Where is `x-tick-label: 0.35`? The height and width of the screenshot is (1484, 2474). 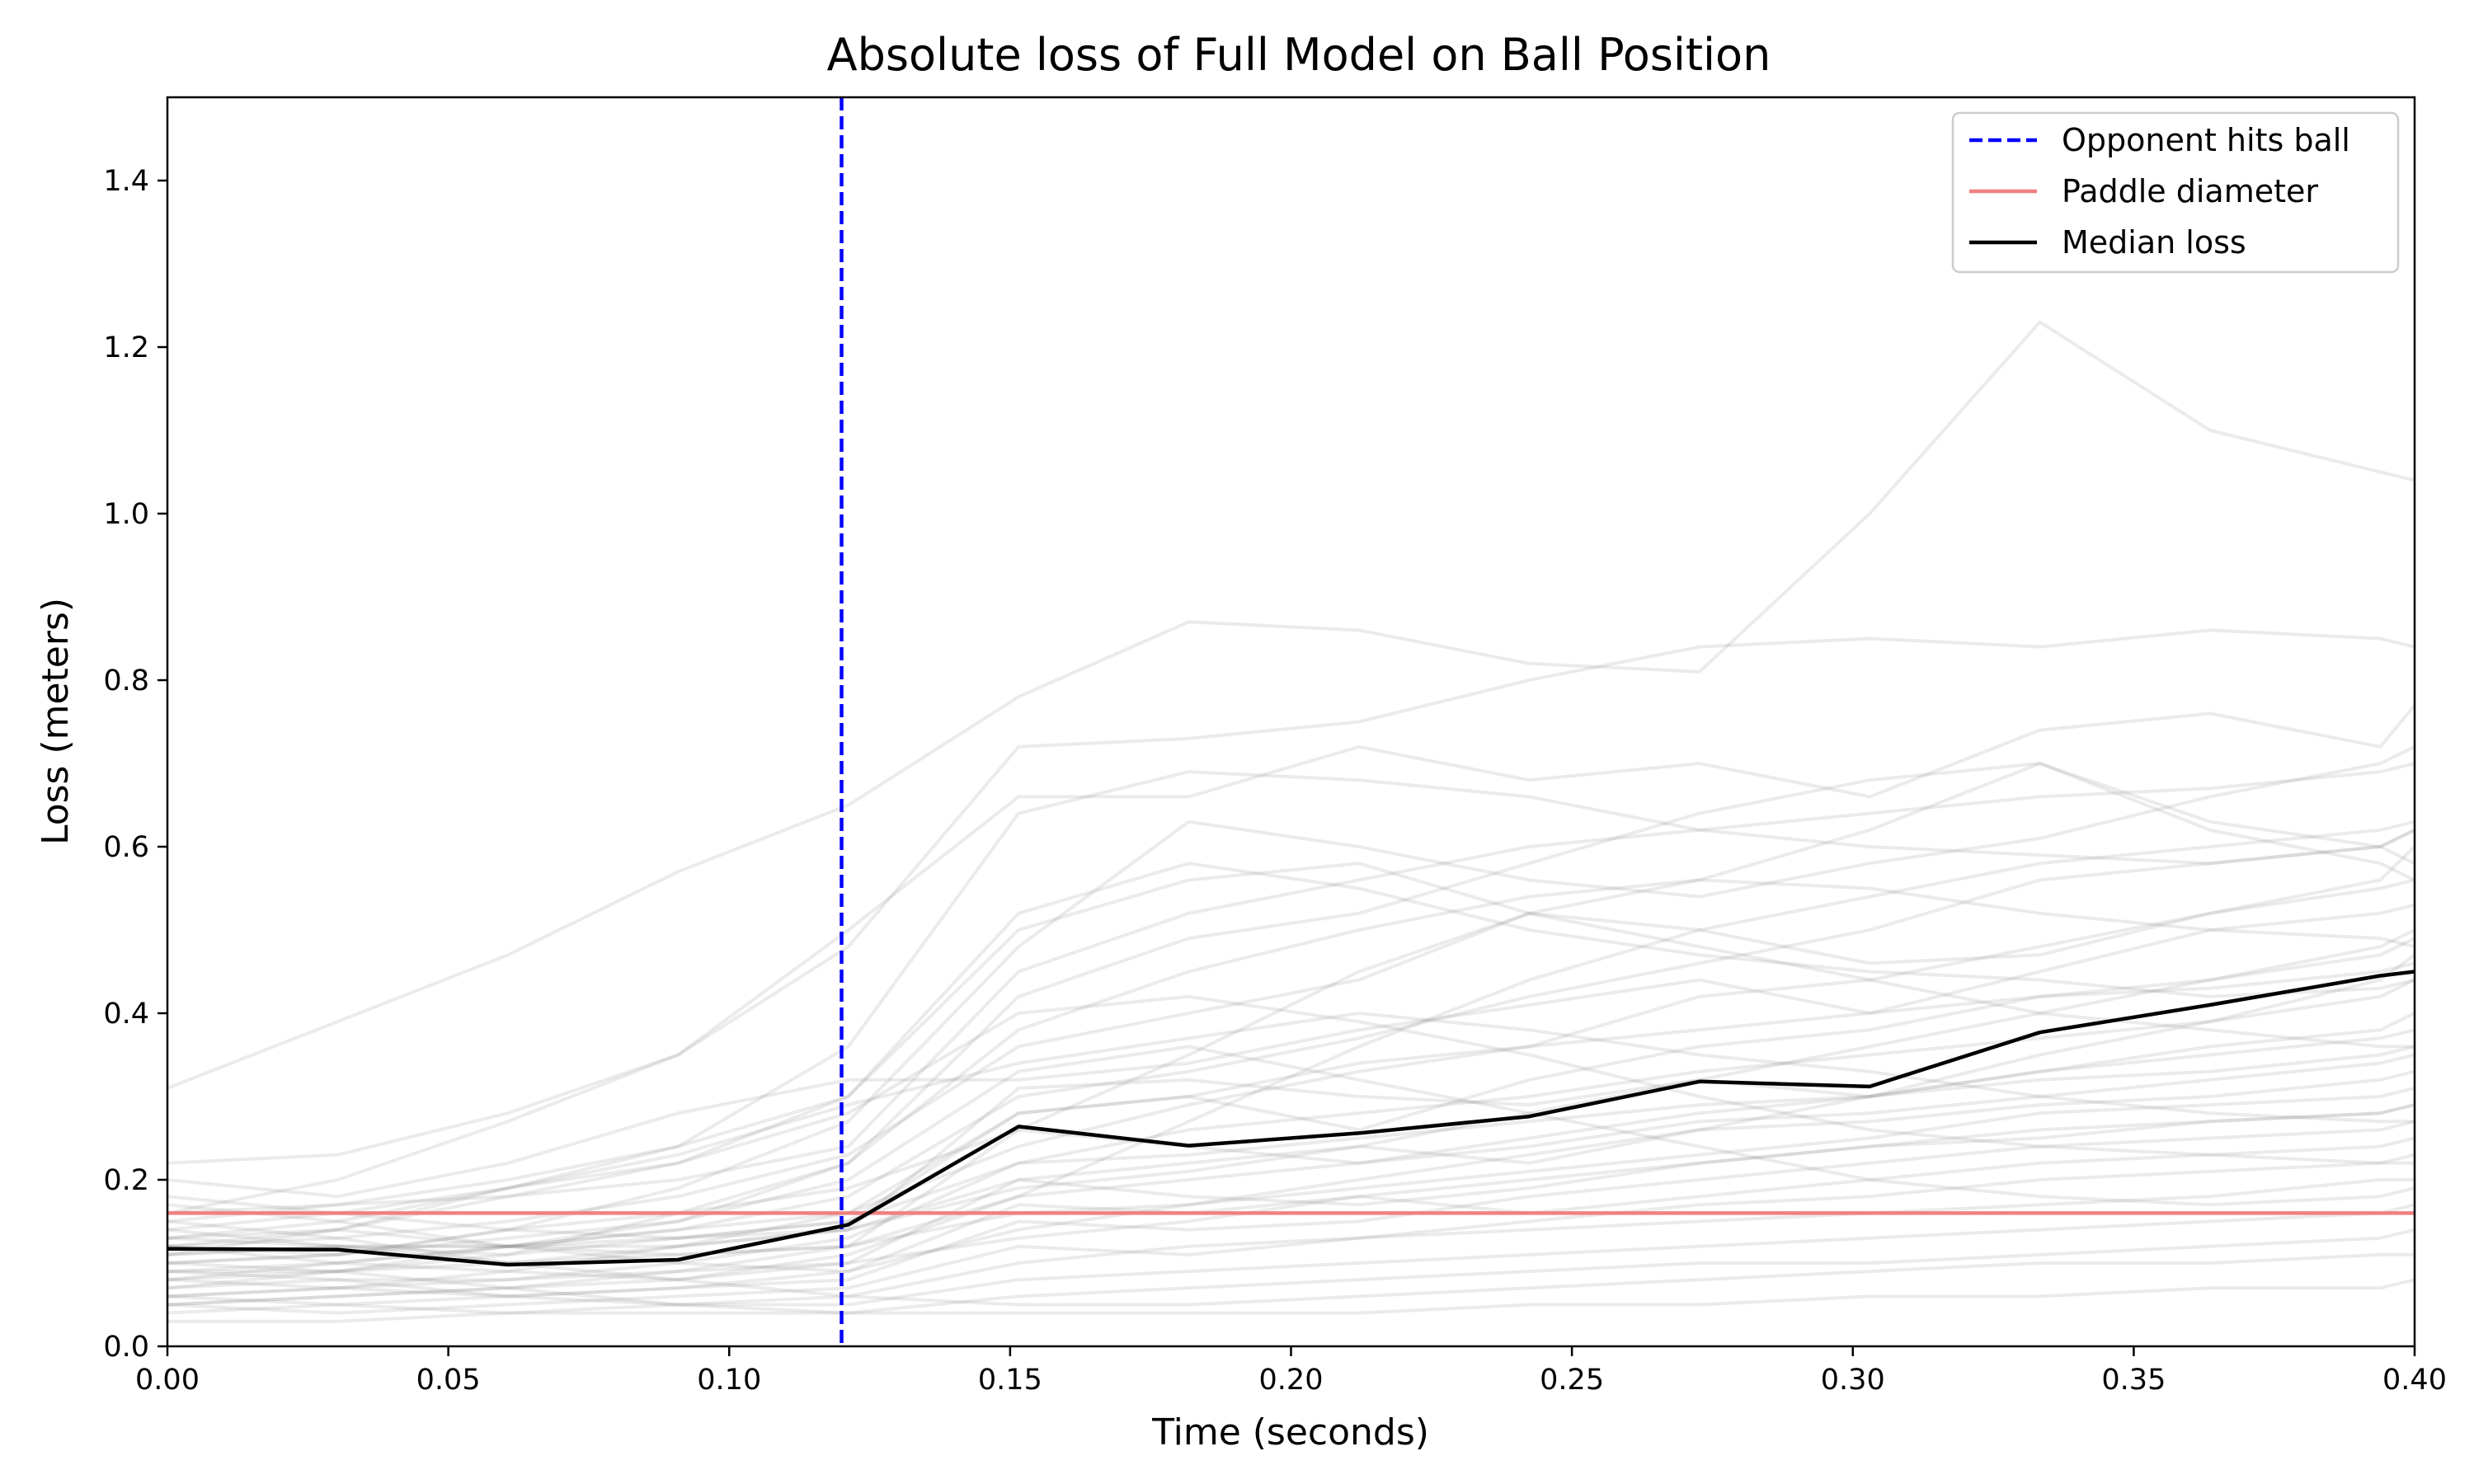
x-tick-label: 0.35 is located at coordinates (2133, 1380).